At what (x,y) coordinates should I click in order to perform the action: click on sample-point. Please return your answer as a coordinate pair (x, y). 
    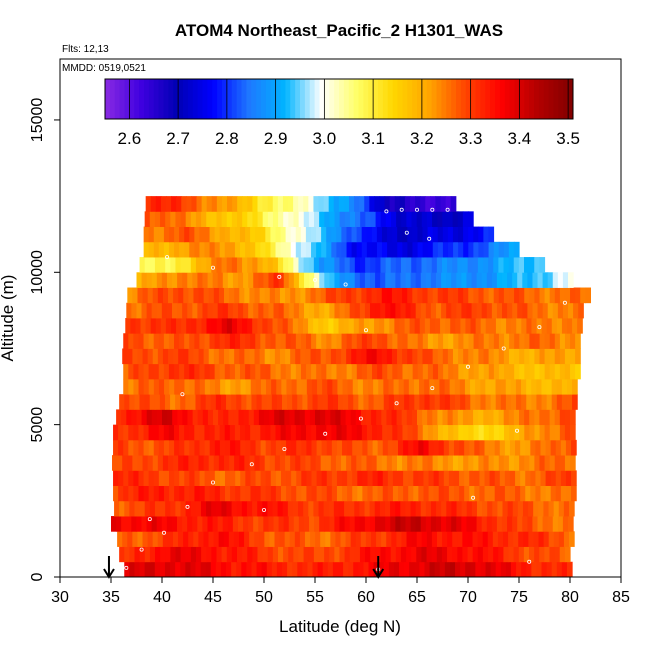
    Looking at the image, I should click on (396, 403).